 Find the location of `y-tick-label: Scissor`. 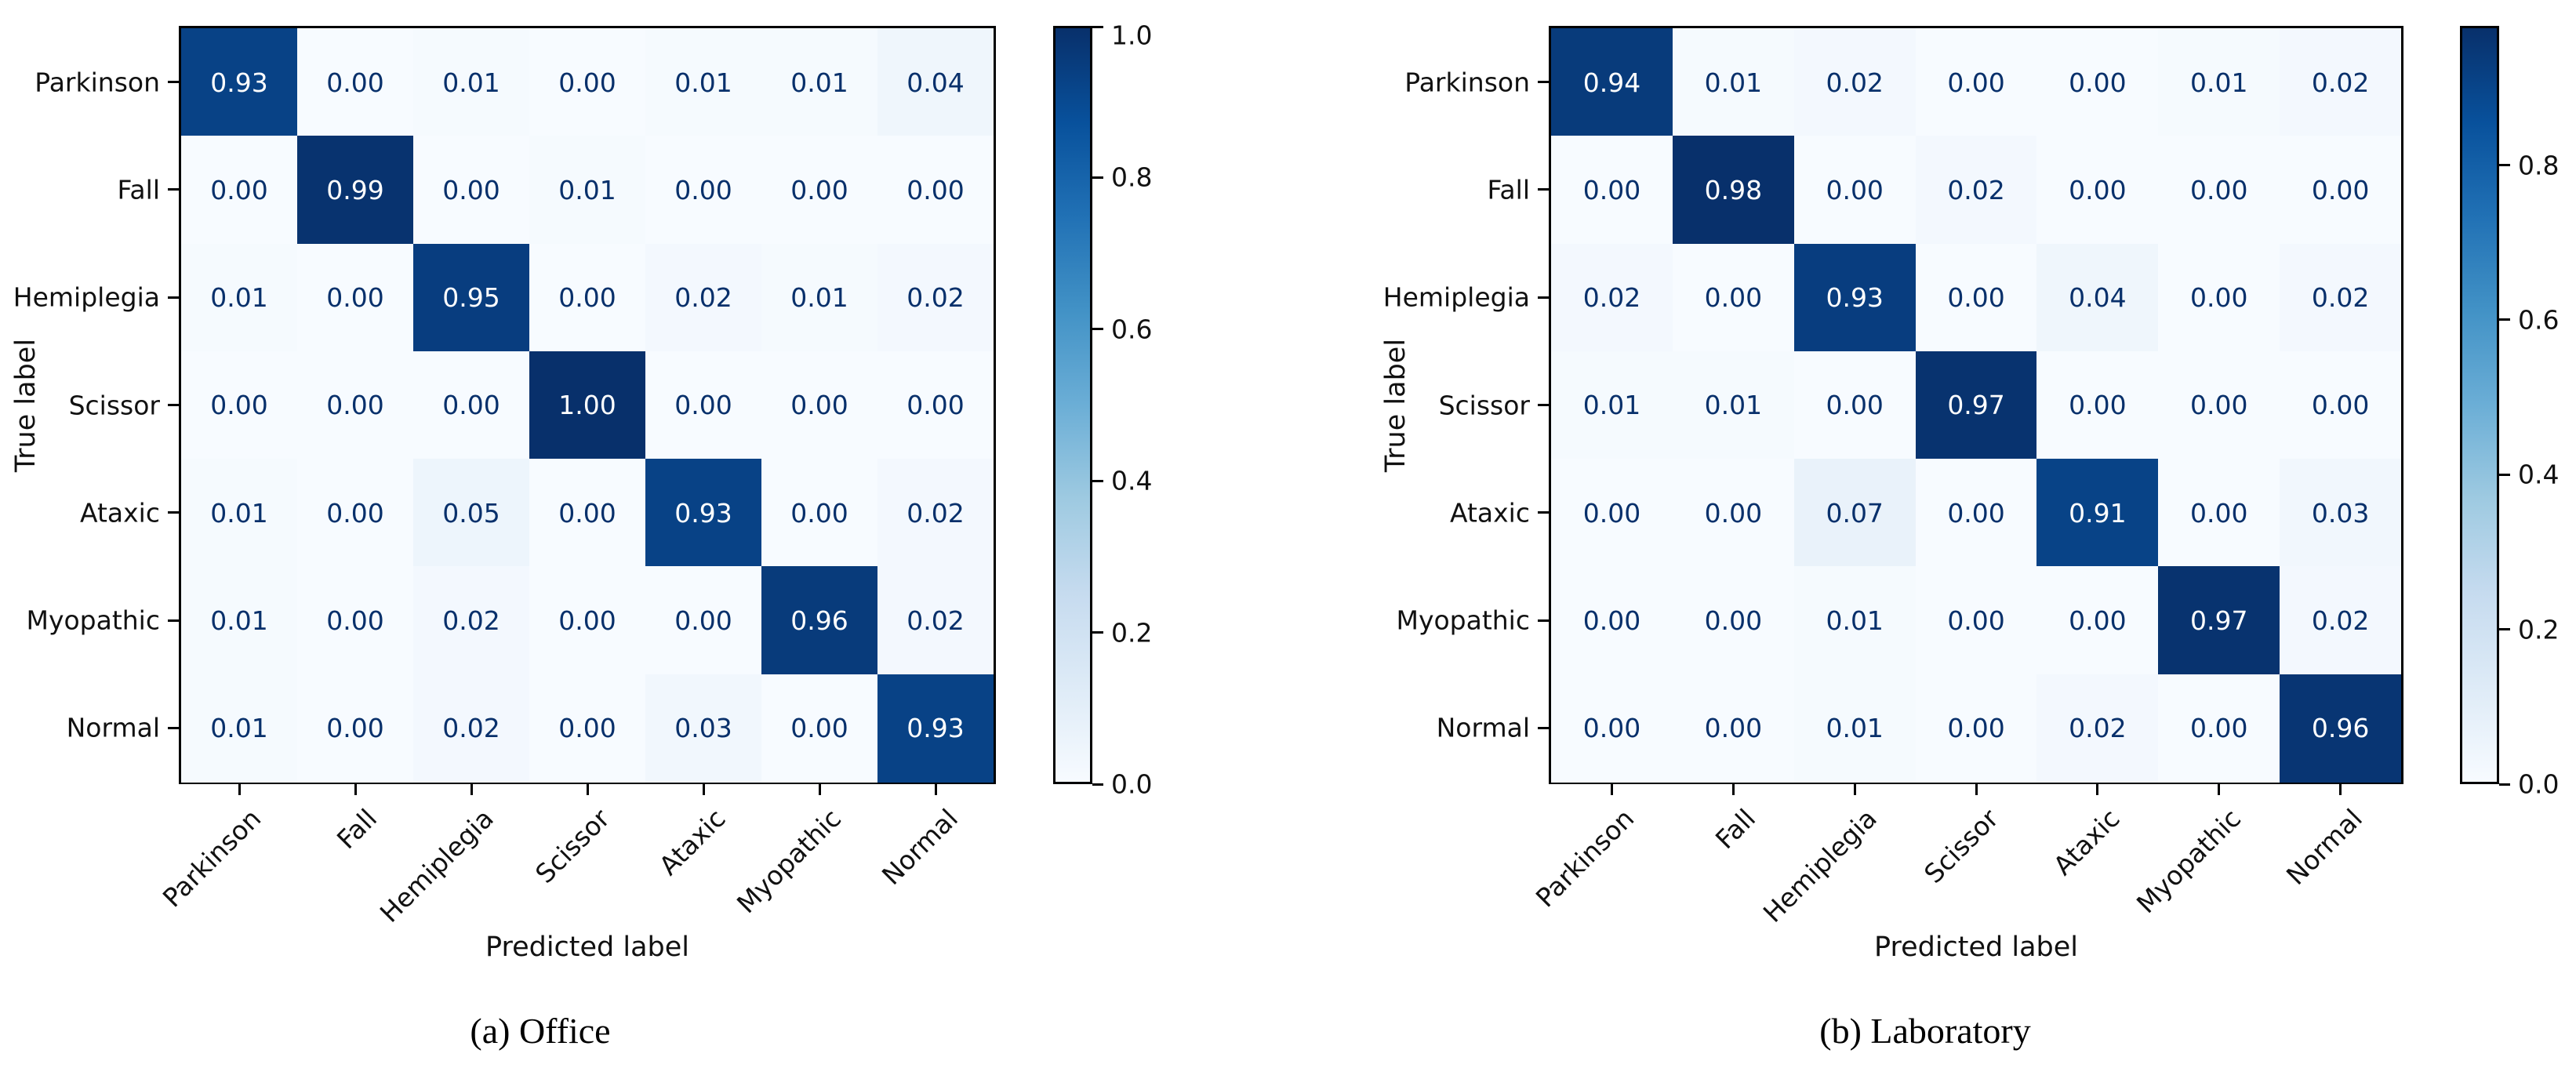

y-tick-label: Scissor is located at coordinates (114, 405).